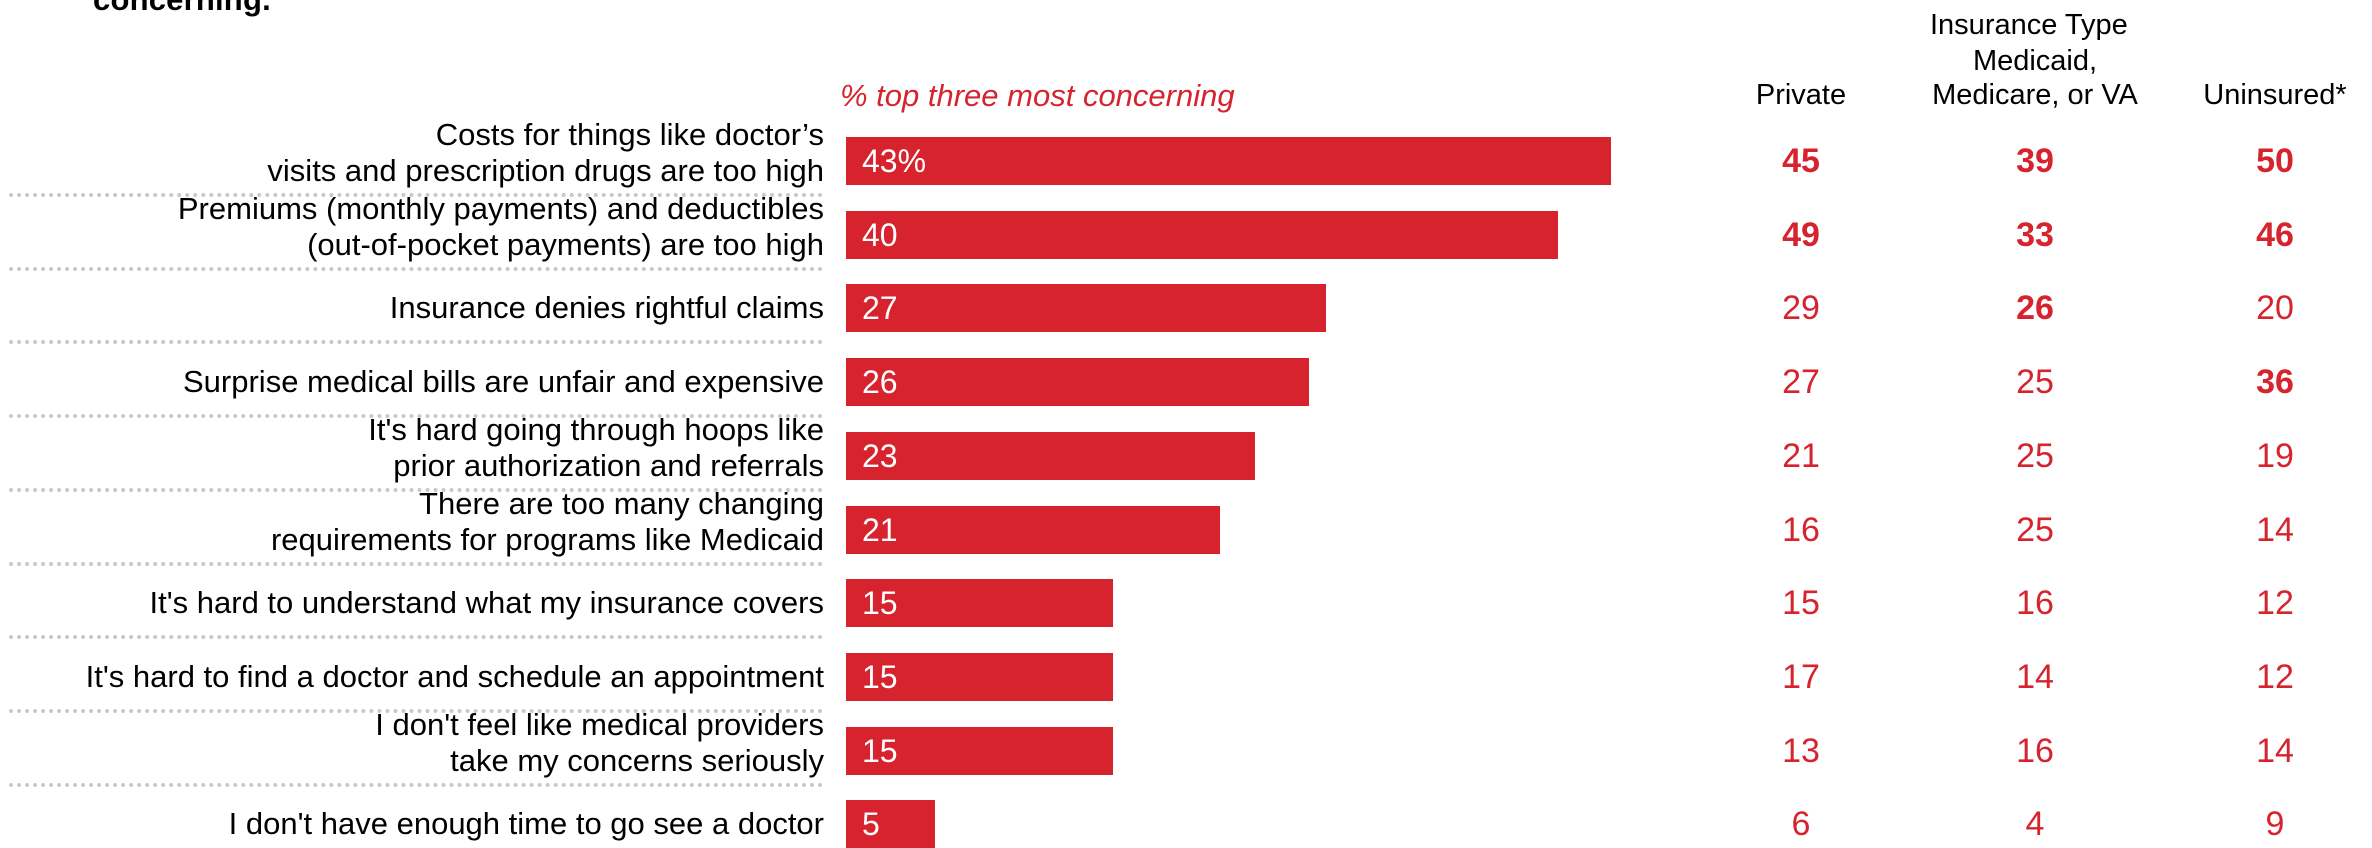  Describe the element at coordinates (1801, 234) in the screenshot. I see `table-cell: 49` at that location.